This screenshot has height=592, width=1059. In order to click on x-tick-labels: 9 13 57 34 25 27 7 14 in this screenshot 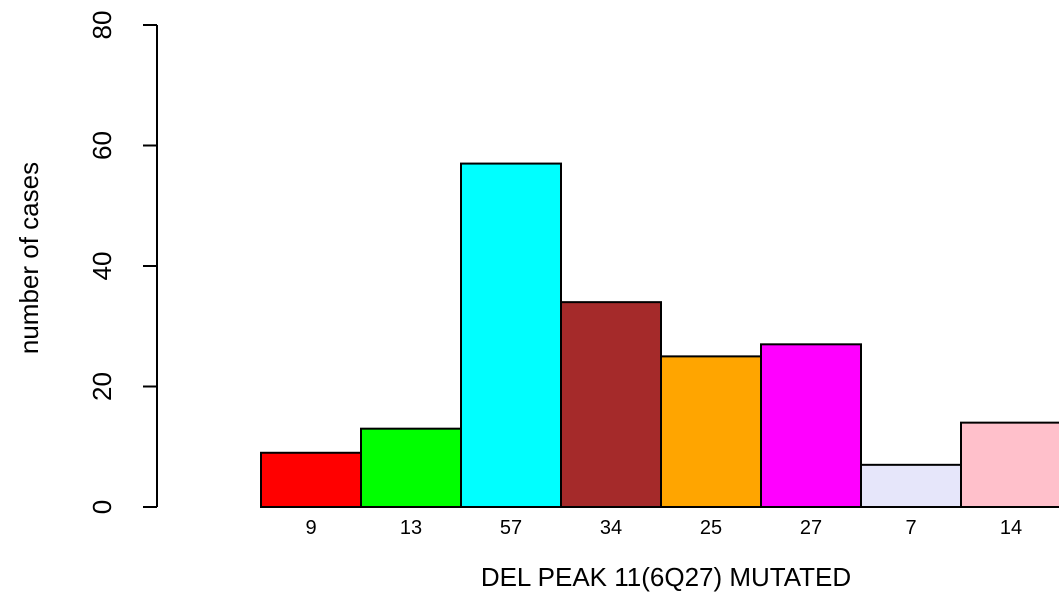, I will do `click(663, 528)`.